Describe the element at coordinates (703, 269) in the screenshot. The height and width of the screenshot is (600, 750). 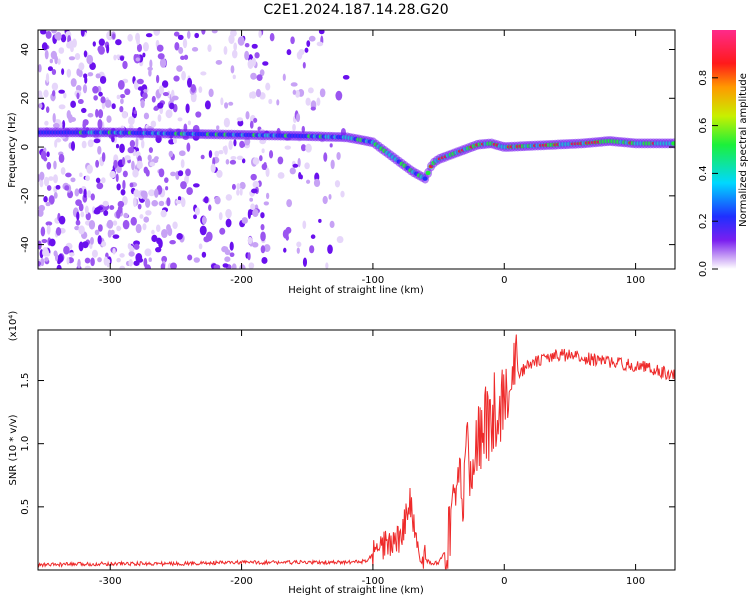
I see `colorbar-tick-label: 0.0` at that location.